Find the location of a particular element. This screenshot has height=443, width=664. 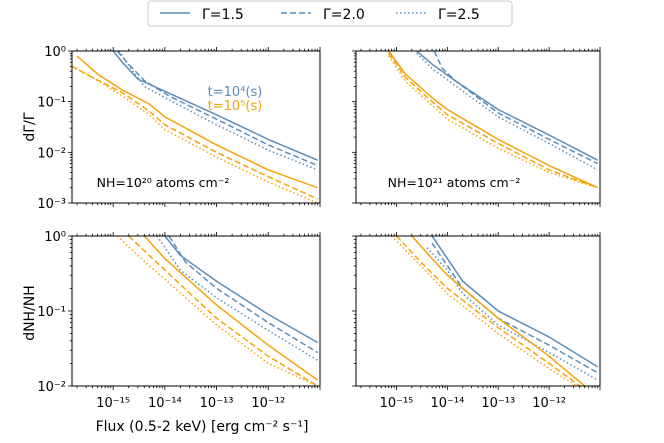

y-tick-label: 10⁻³ is located at coordinates (51, 204).